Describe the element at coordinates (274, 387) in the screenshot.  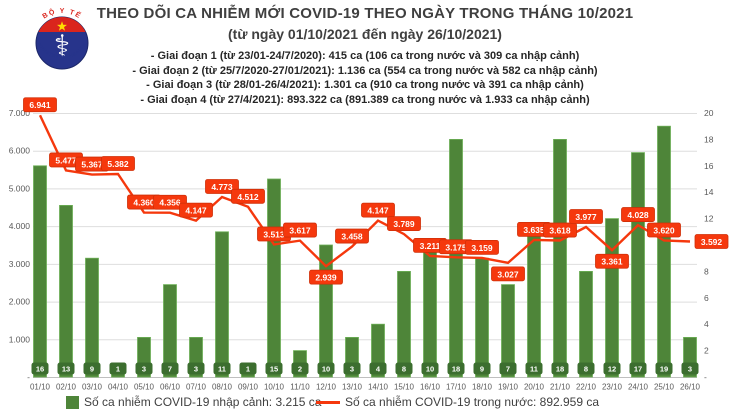
I see `x-axis-tick: 10/10` at that location.